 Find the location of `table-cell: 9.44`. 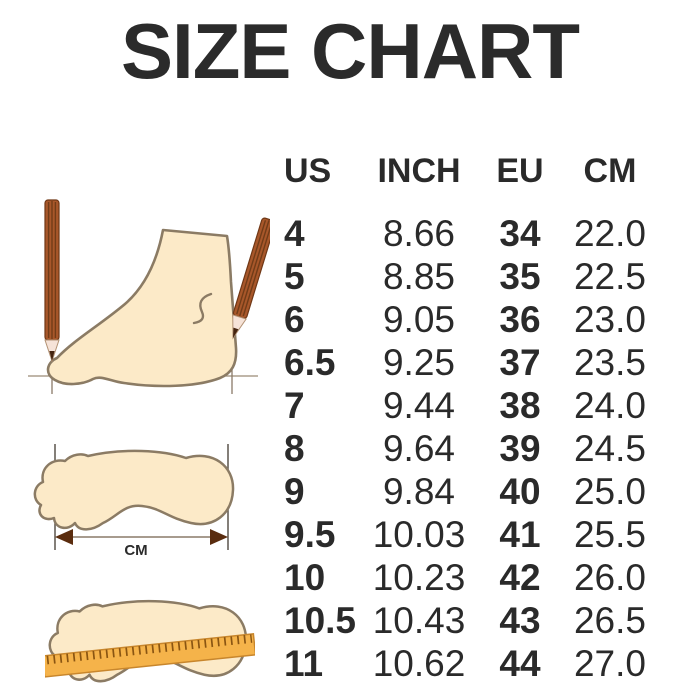

table-cell: 9.44 is located at coordinates (418, 405).